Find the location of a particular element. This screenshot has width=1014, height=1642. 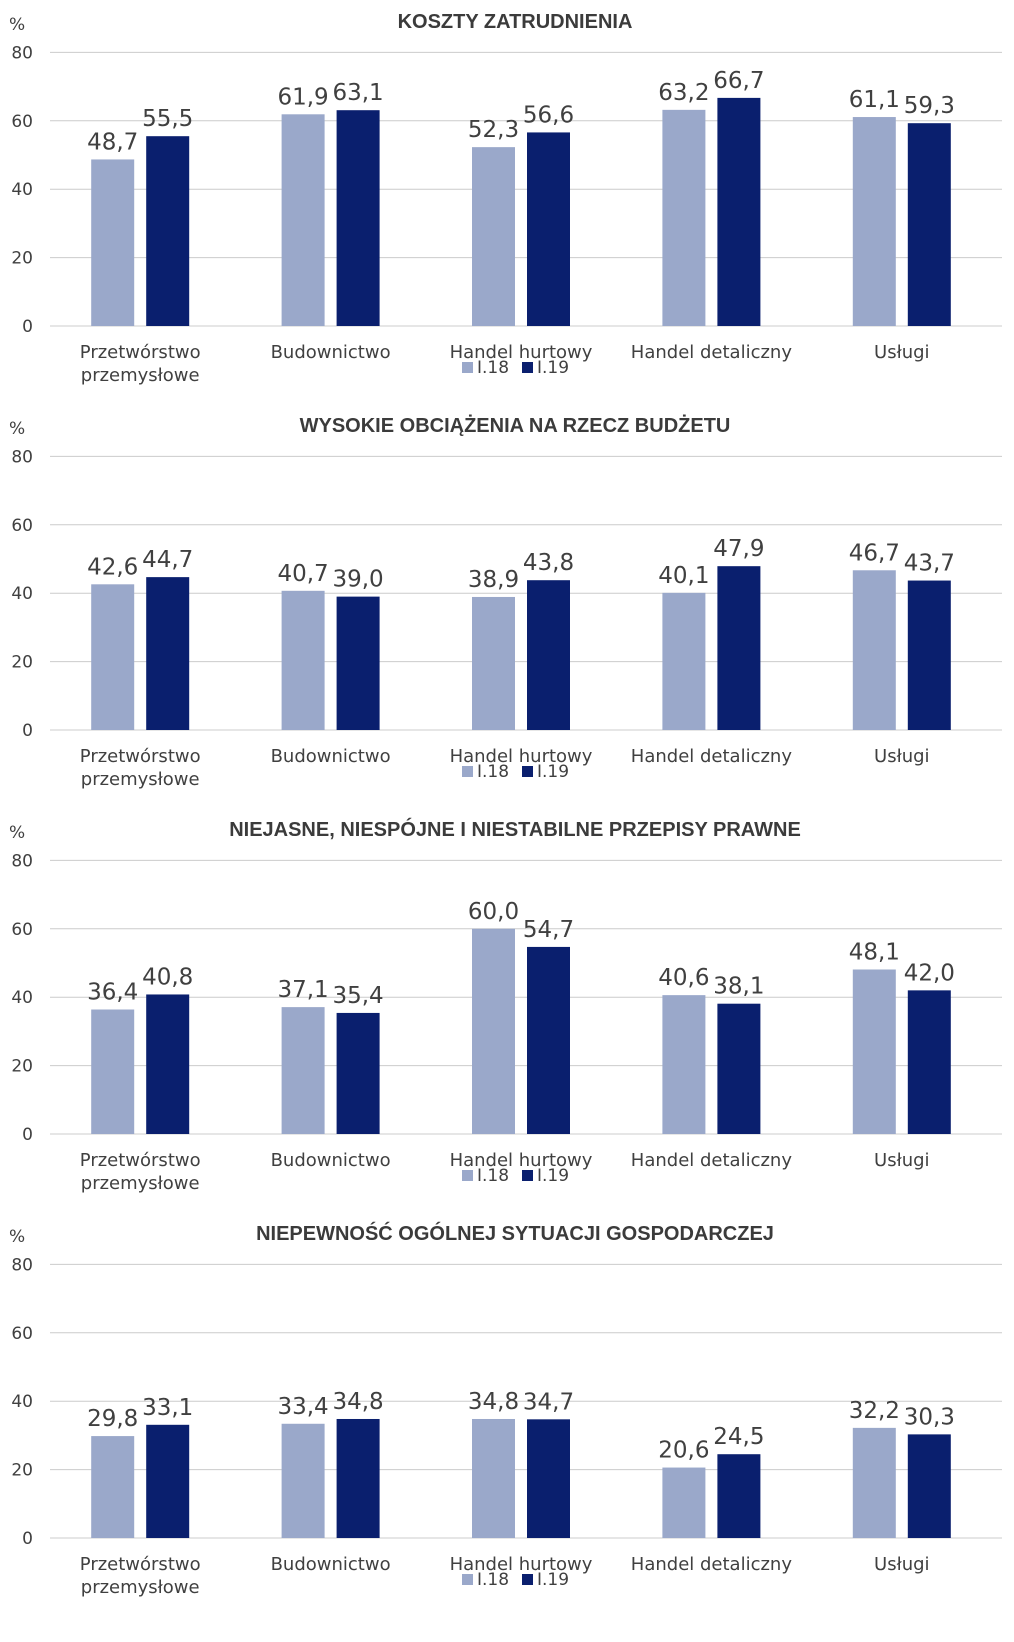

data-label: 20,6 is located at coordinates (683, 1451).